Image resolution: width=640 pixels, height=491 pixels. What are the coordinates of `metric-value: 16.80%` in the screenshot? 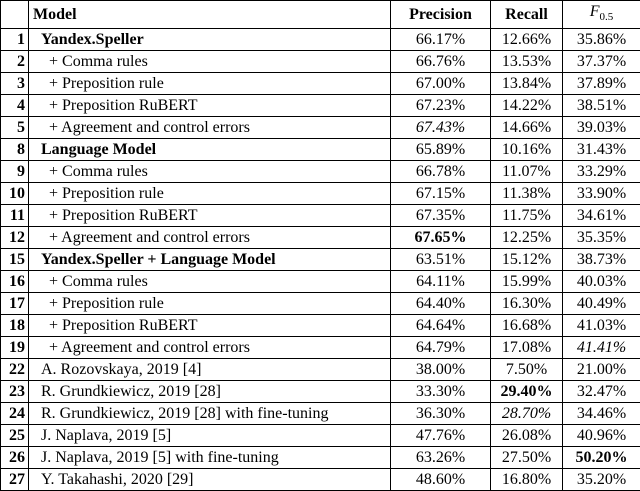 It's located at (527, 480).